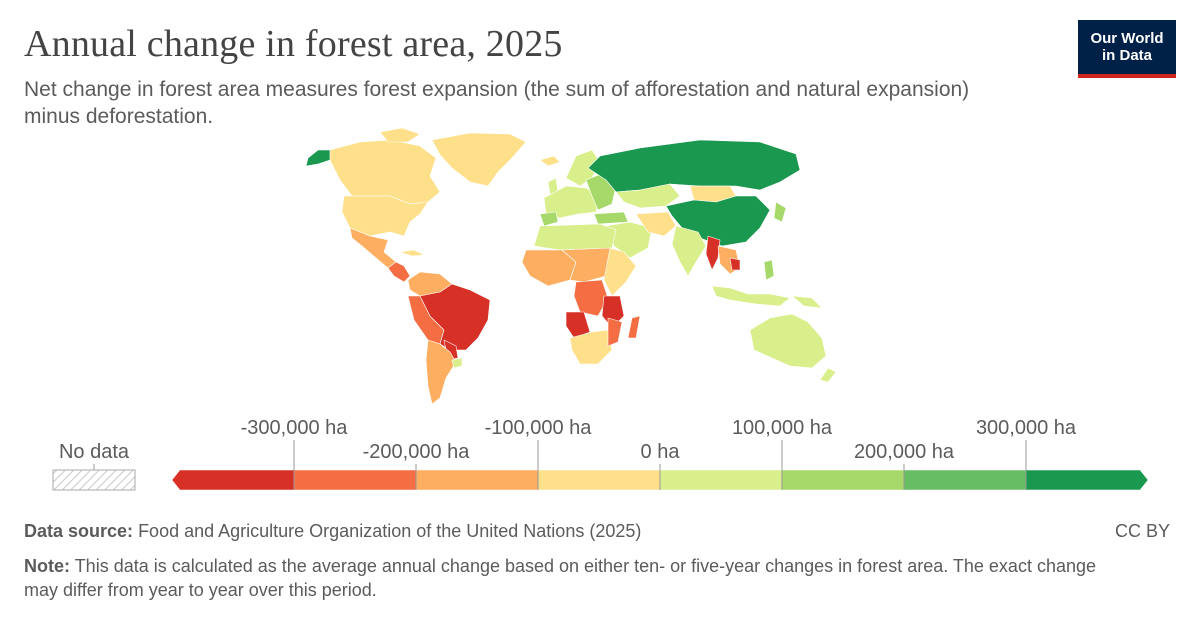 This screenshot has width=1200, height=627. I want to click on country-madagascar, so click(634, 327).